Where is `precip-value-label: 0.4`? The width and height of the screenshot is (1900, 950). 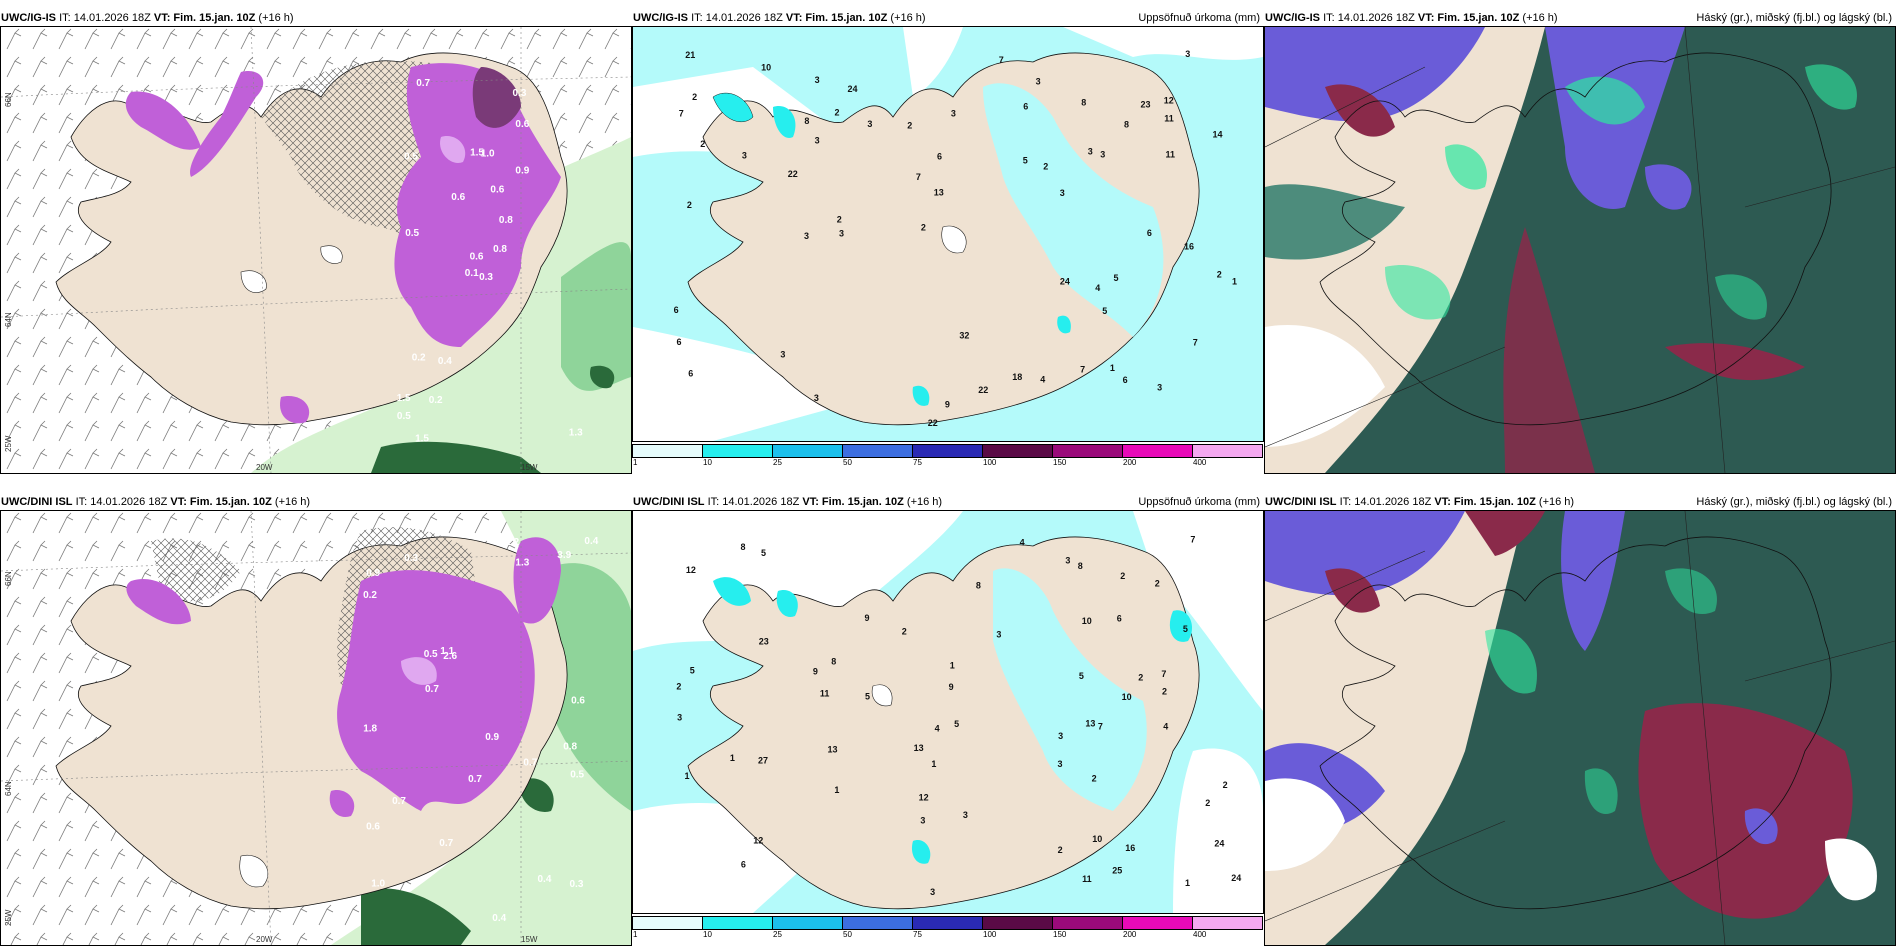
precip-value-label: 0.4 is located at coordinates (499, 918).